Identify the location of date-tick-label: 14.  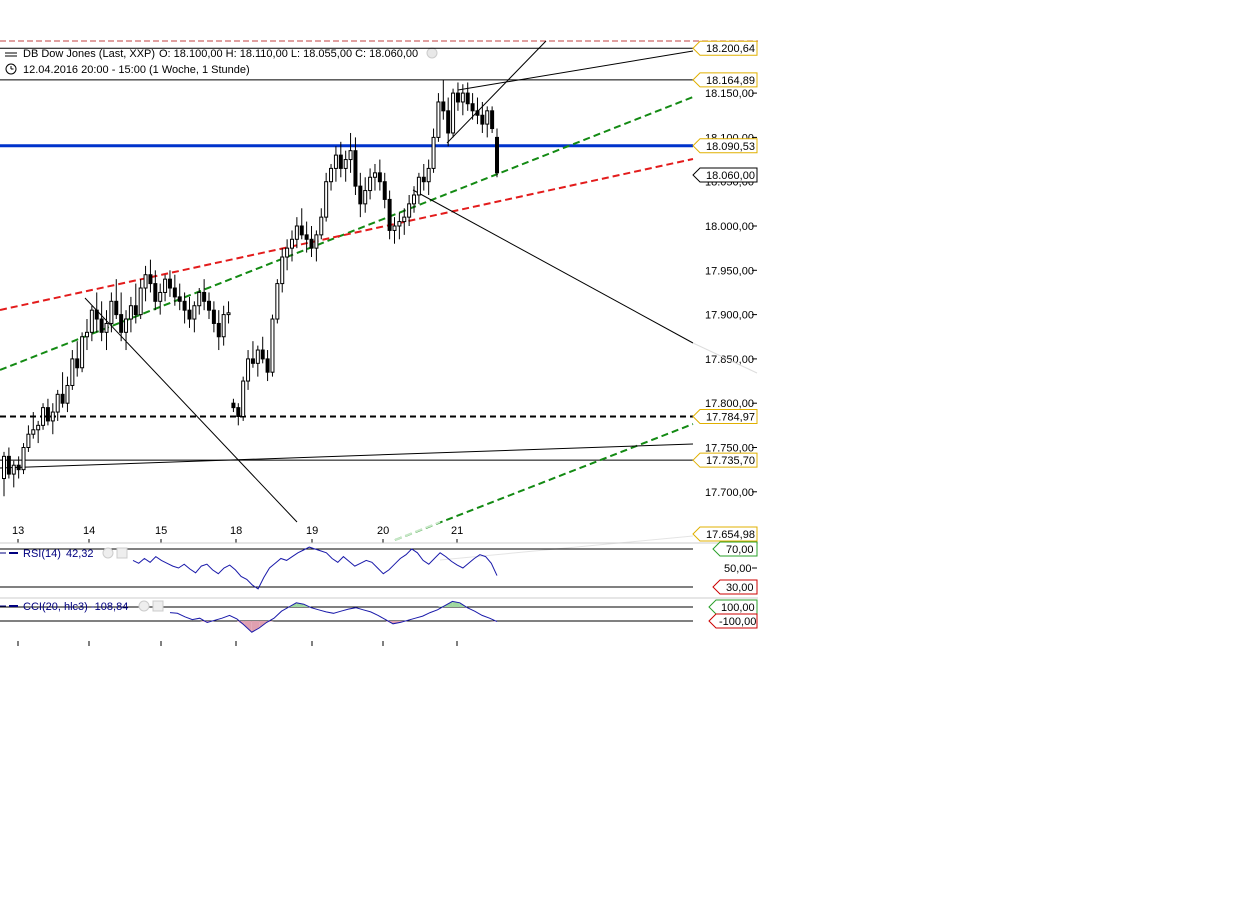
(89, 531).